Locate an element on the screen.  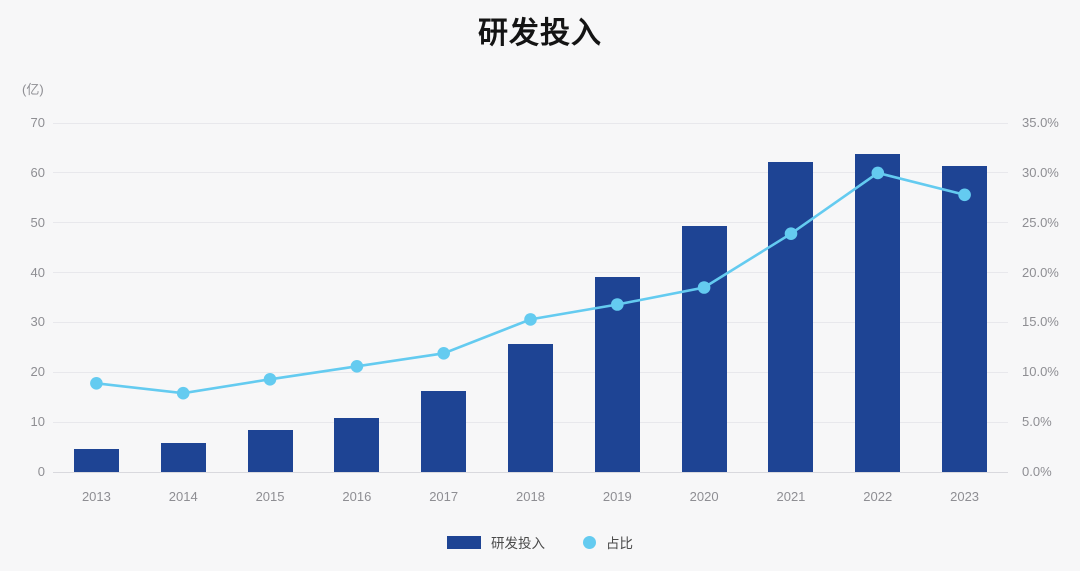
line-point-2021 is located at coordinates (791, 233).